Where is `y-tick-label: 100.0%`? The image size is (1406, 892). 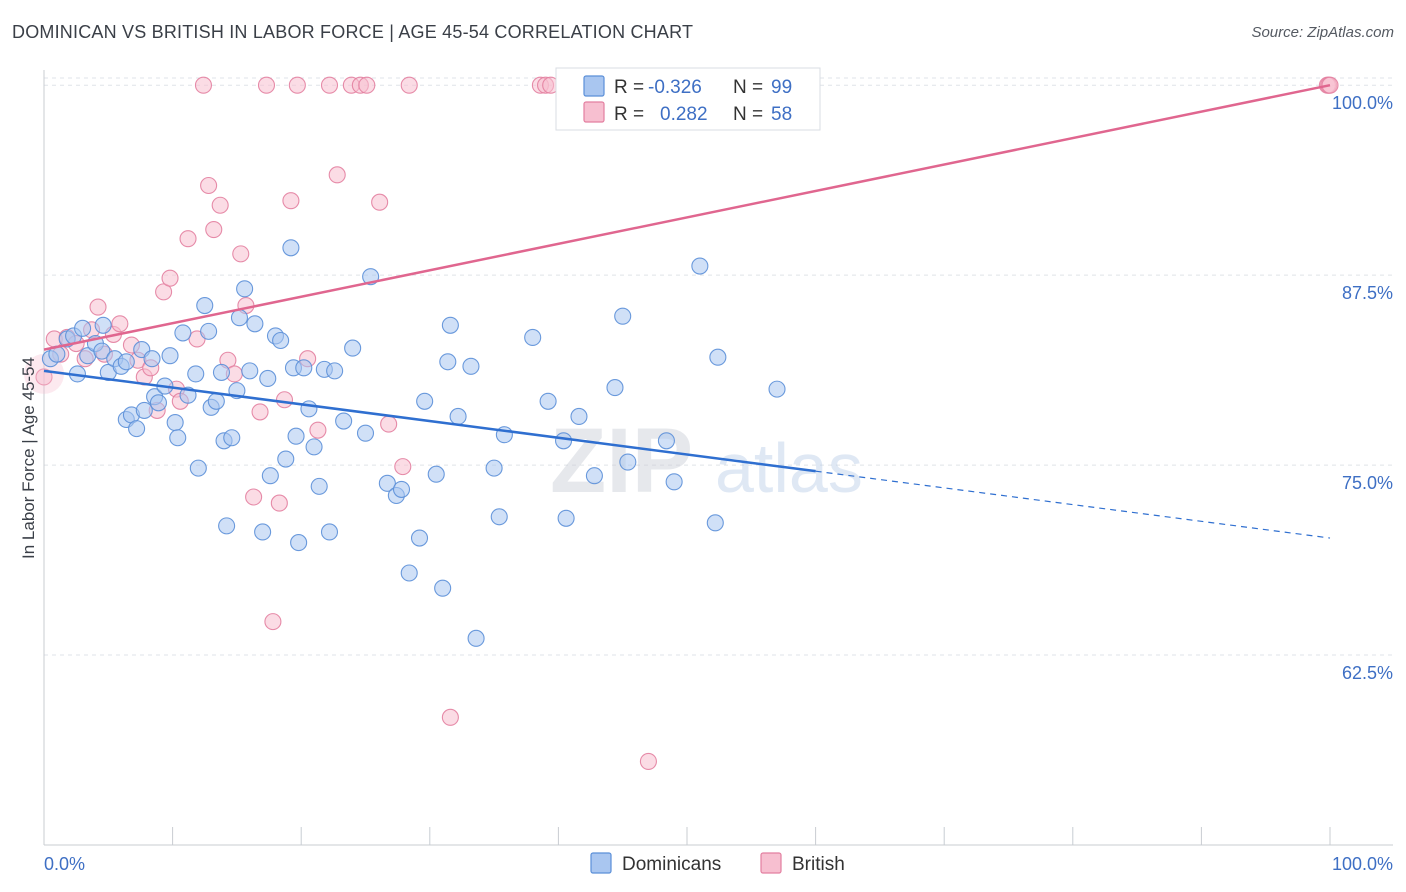
y-tick-label: 100.0% is located at coordinates (1362, 103).